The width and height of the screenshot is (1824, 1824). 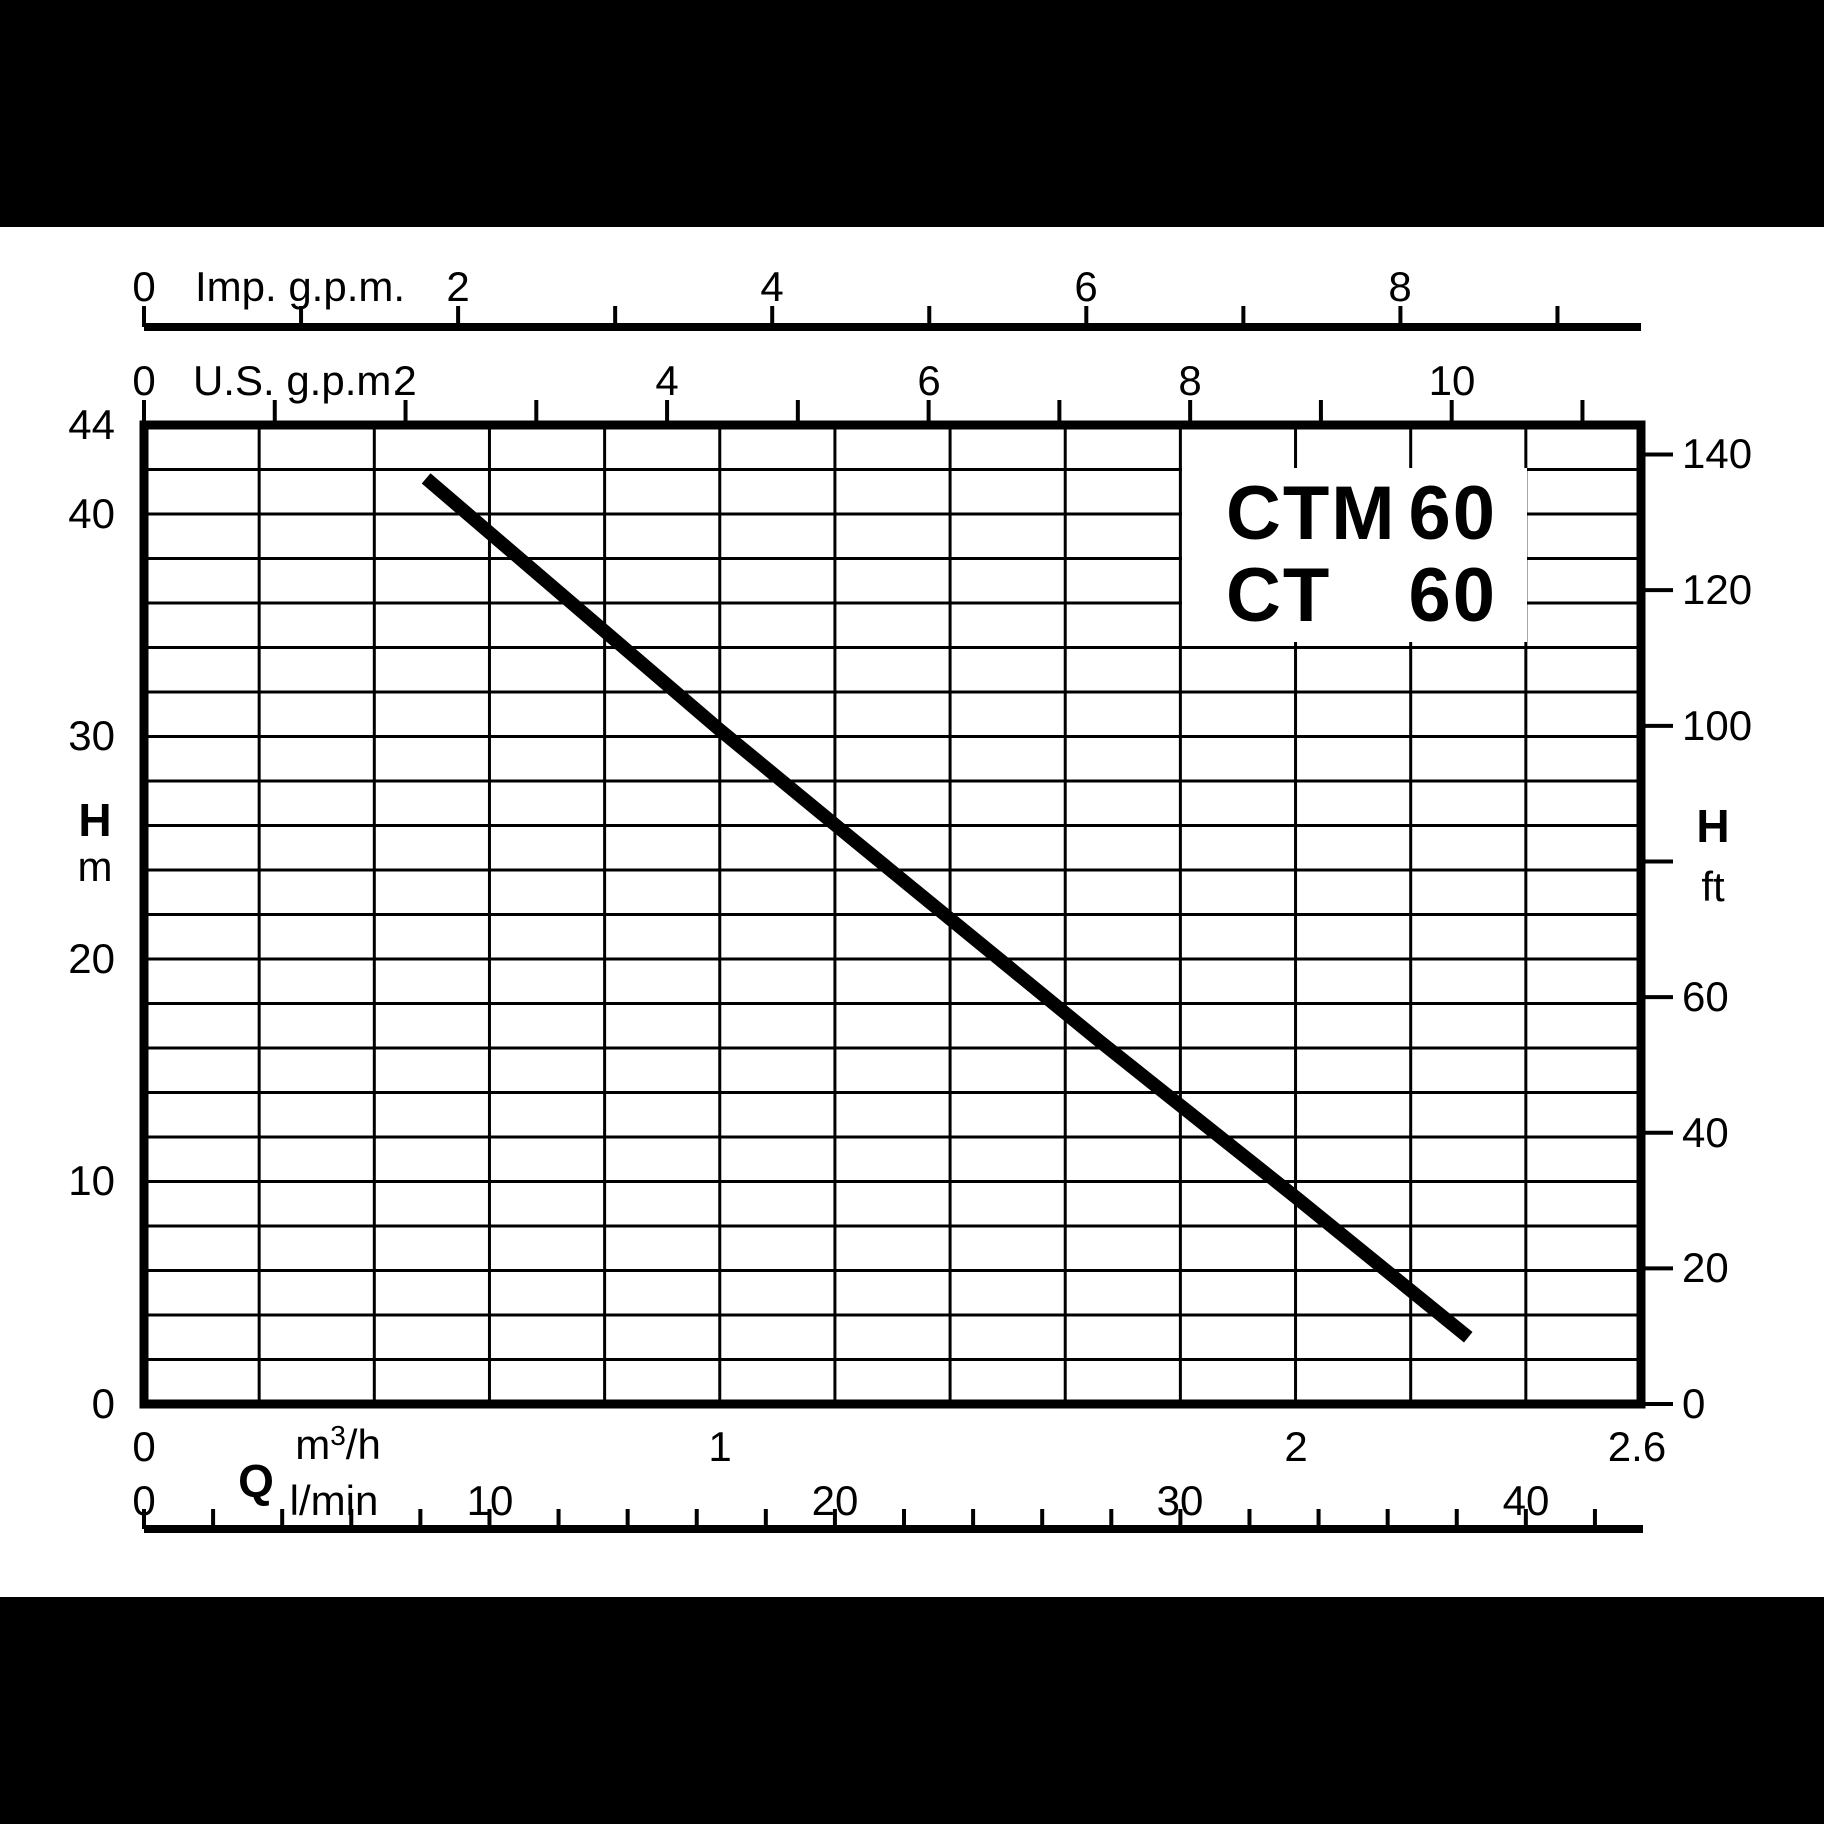 What do you see at coordinates (338, 1435) in the screenshot?
I see `m3h-unit-sup: 3` at bounding box center [338, 1435].